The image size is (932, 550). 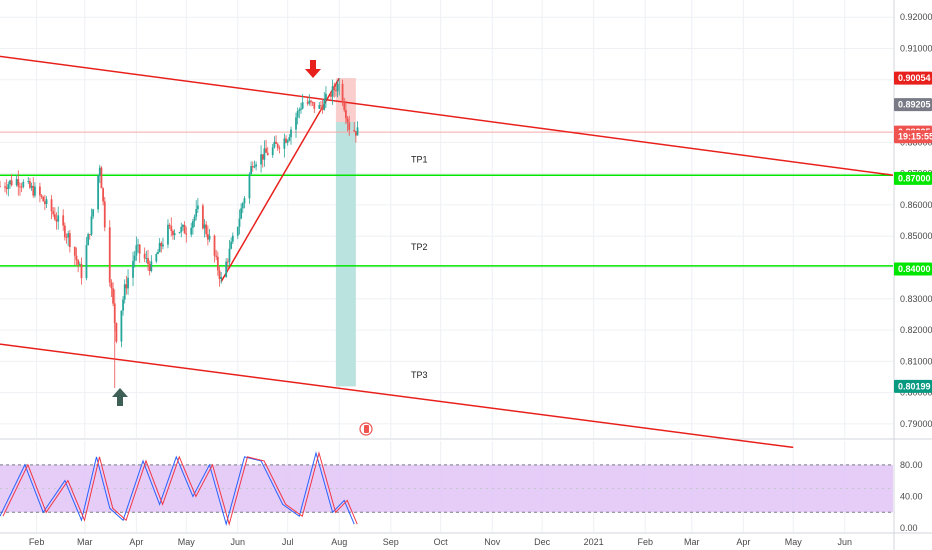 What do you see at coordinates (345, 254) in the screenshot?
I see `target-box` at bounding box center [345, 254].